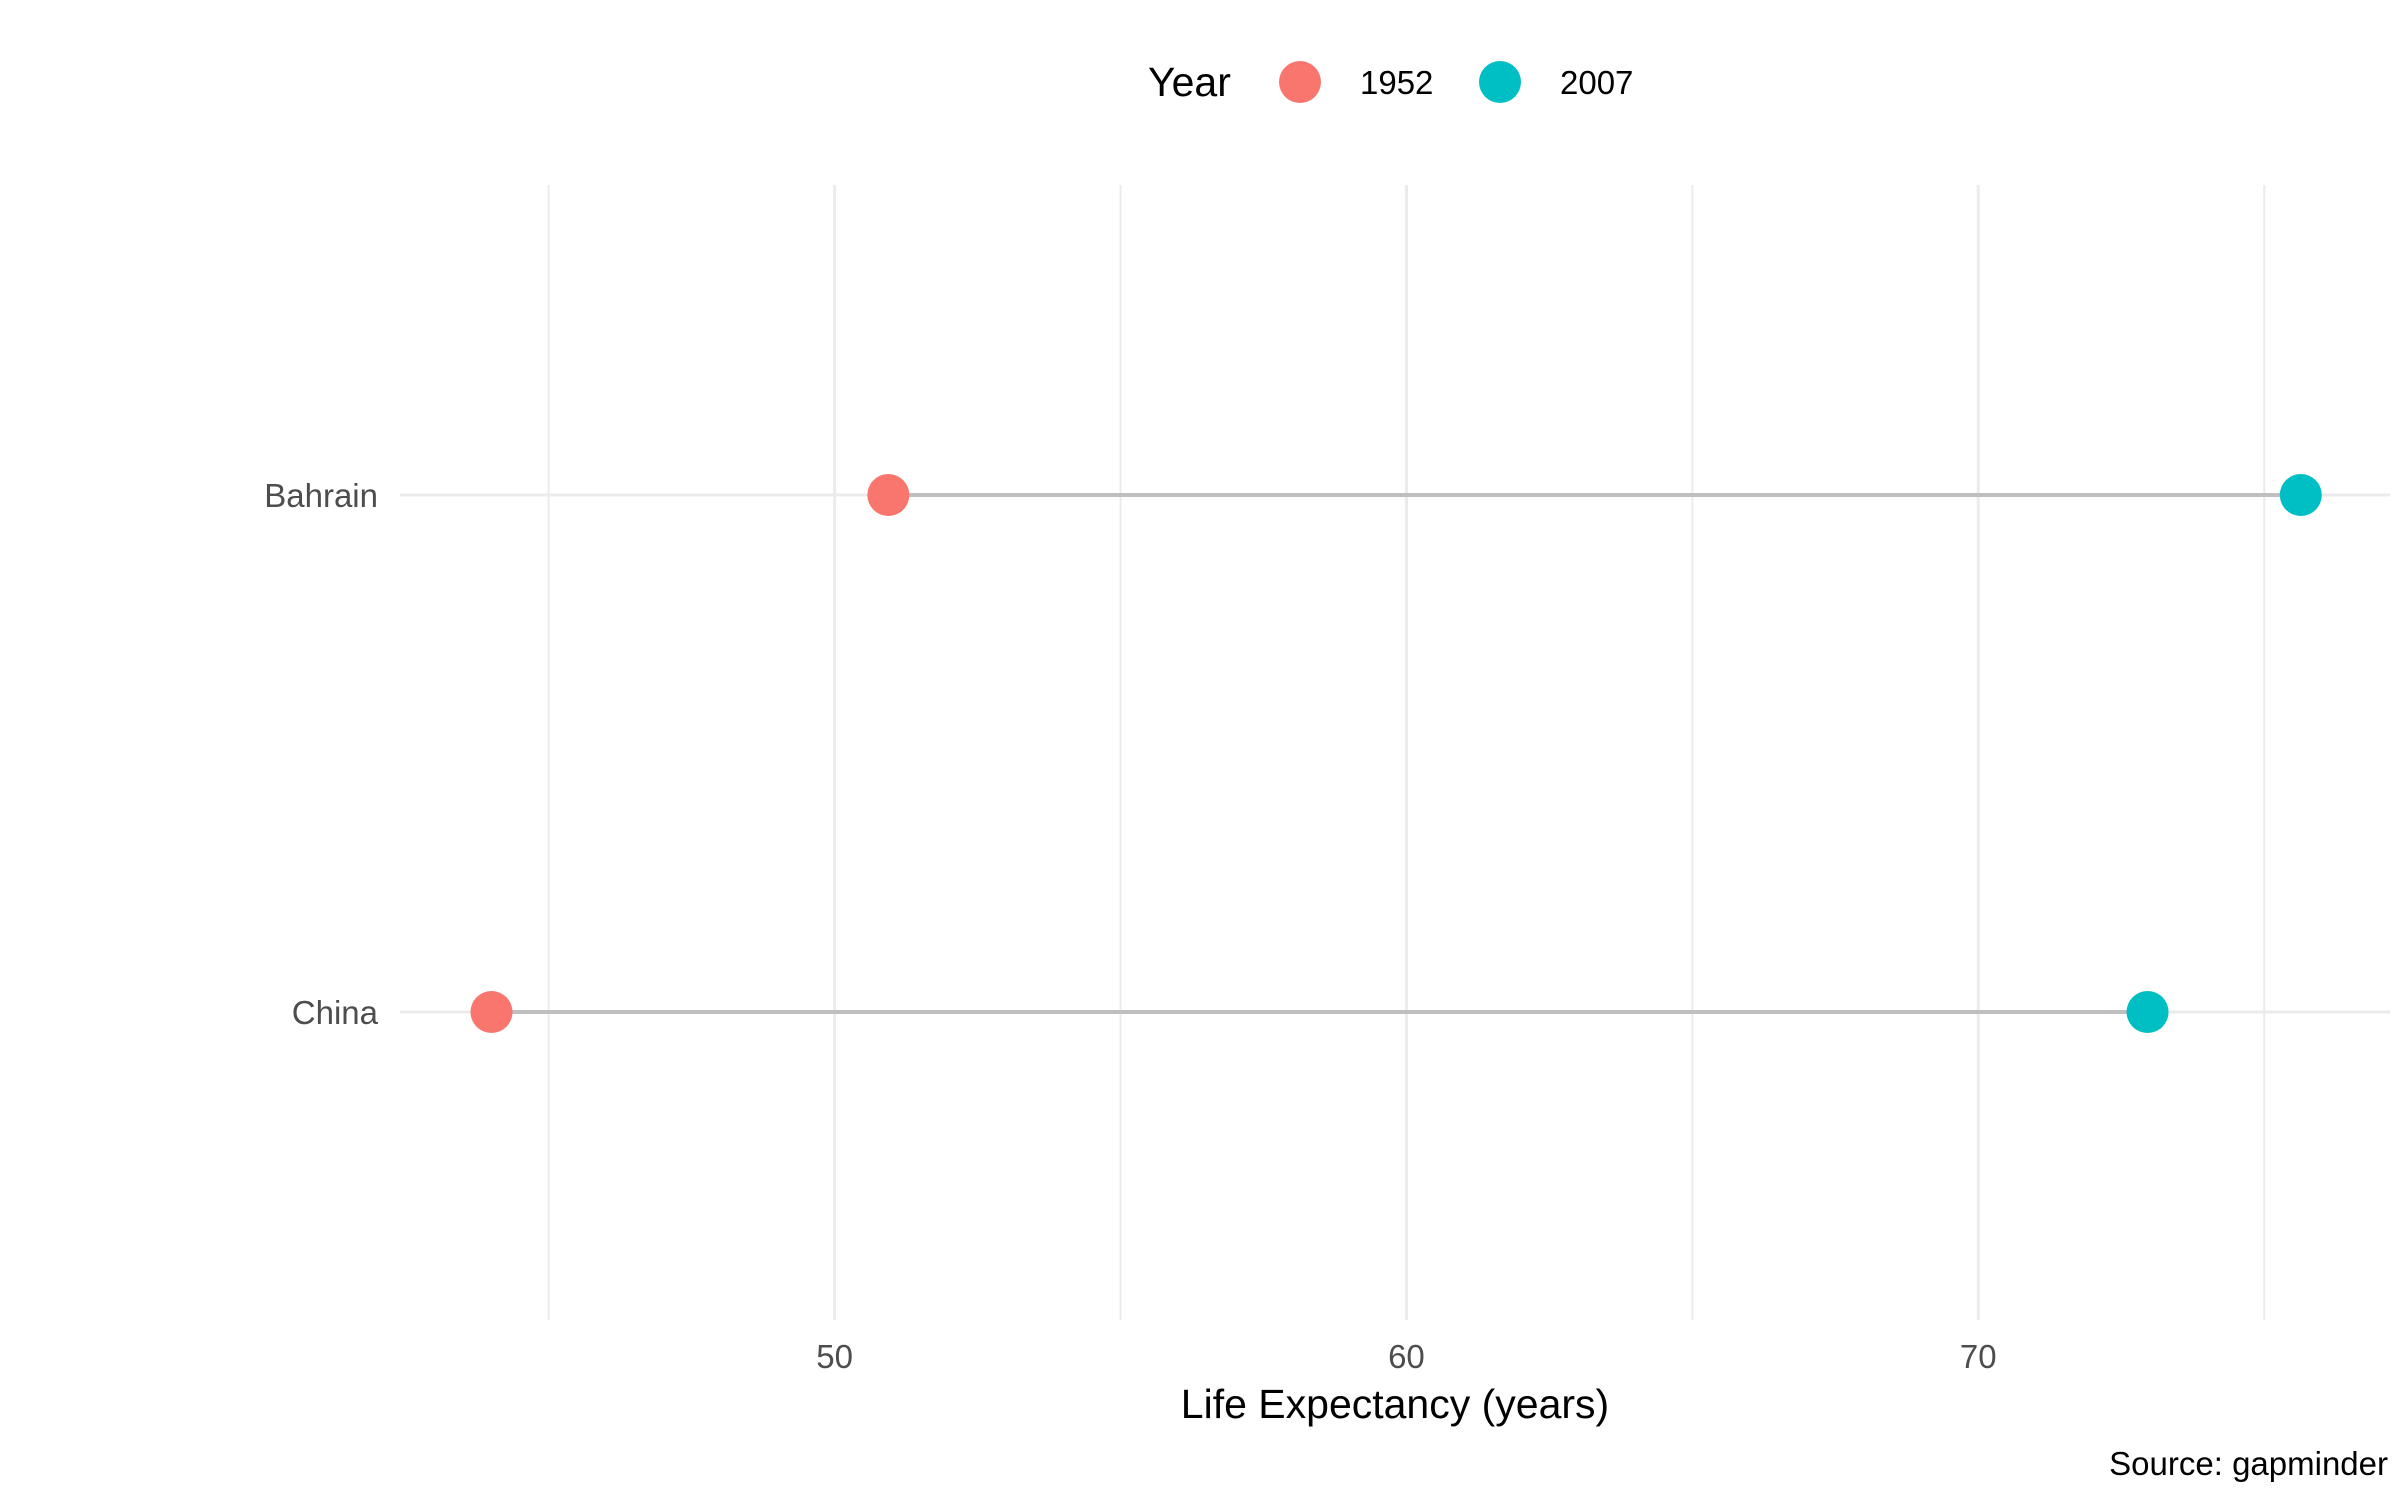 Image resolution: width=2400 pixels, height=1500 pixels. What do you see at coordinates (2148, 1012) in the screenshot?
I see `point-china-2007` at bounding box center [2148, 1012].